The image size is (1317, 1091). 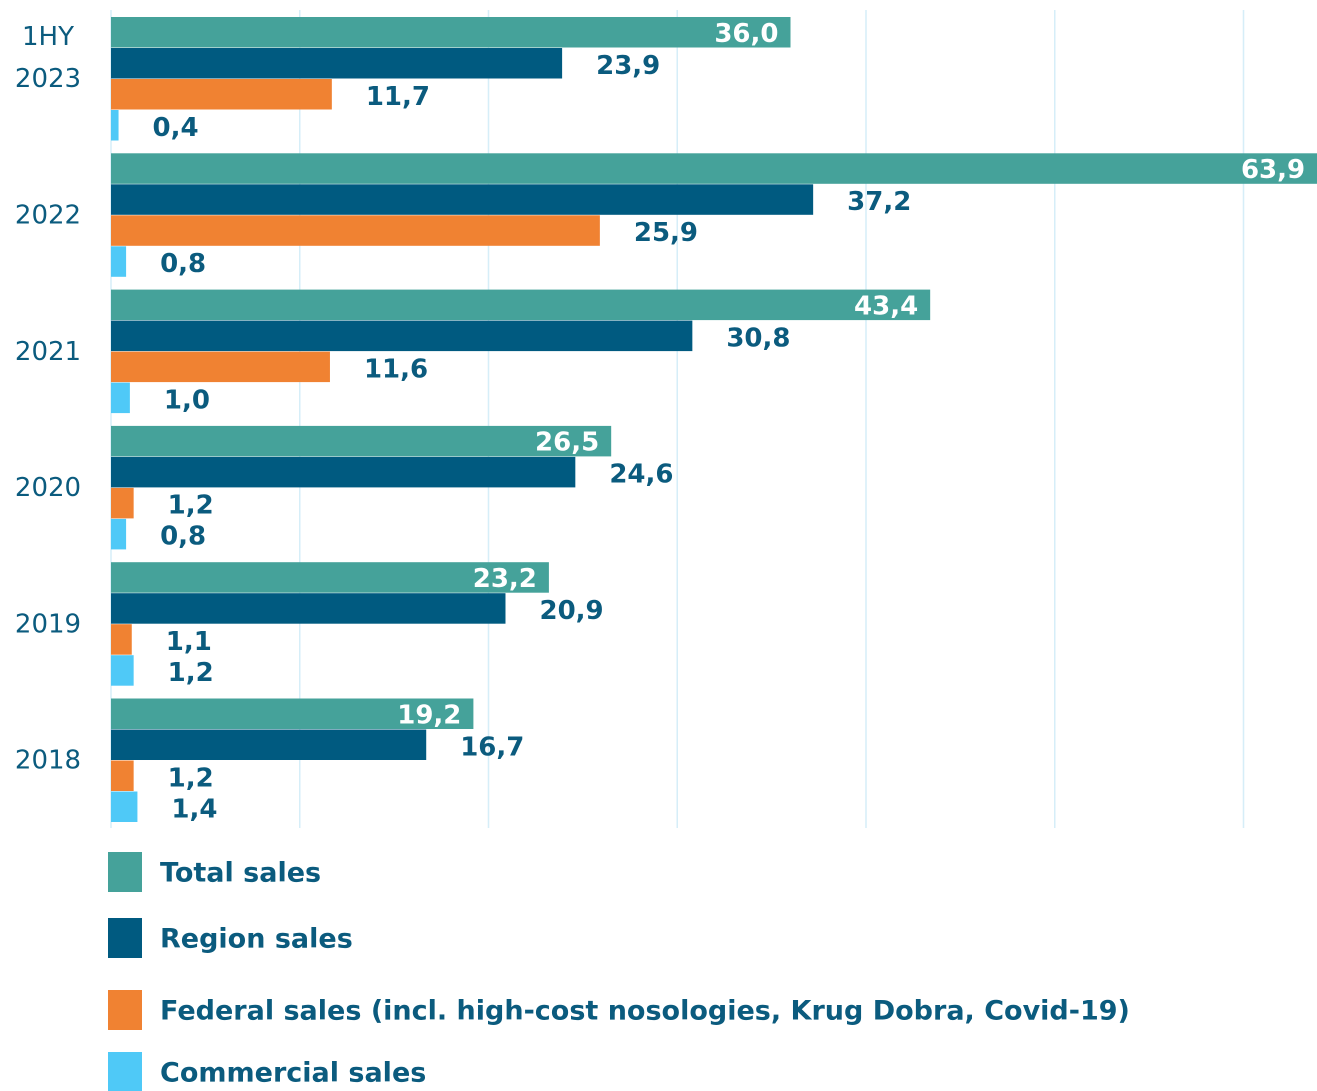 What do you see at coordinates (879, 202) in the screenshot?
I see `value-label: 37,2` at bounding box center [879, 202].